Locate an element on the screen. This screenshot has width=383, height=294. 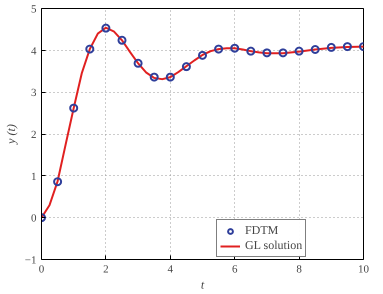
legend-label: FDTM is located at coordinates (261, 230).